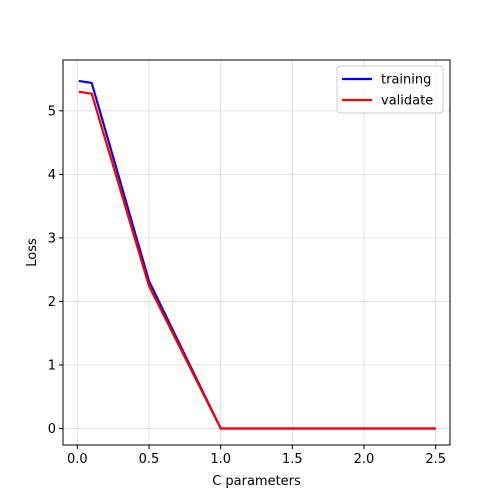  What do you see at coordinates (52, 365) in the screenshot?
I see `y-tick-label: 1` at bounding box center [52, 365].